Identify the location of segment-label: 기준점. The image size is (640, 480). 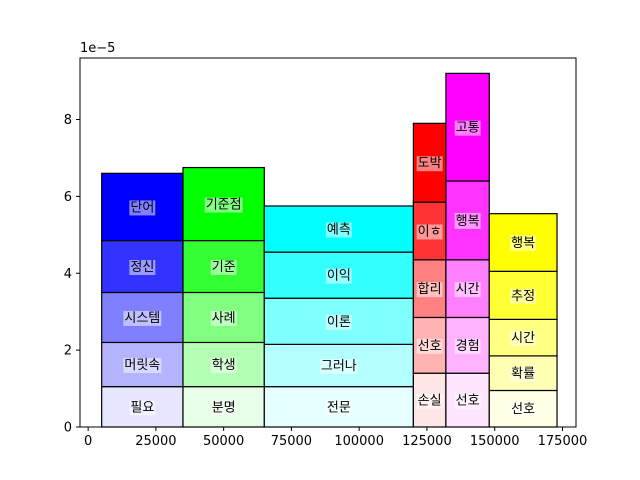
(224, 205).